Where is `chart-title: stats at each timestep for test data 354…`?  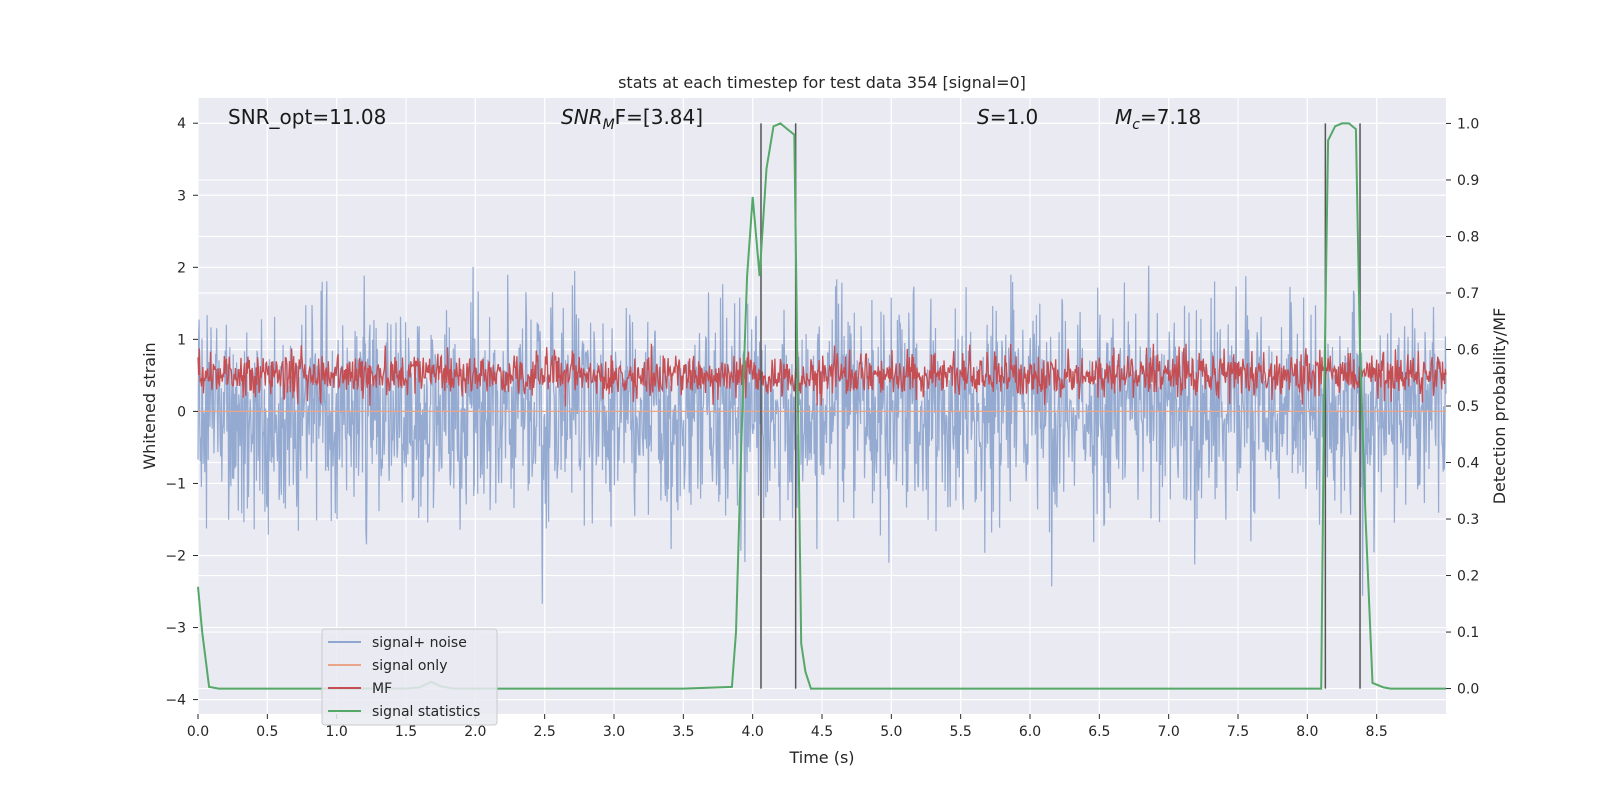 chart-title: stats at each timestep for test data 354… is located at coordinates (822, 82).